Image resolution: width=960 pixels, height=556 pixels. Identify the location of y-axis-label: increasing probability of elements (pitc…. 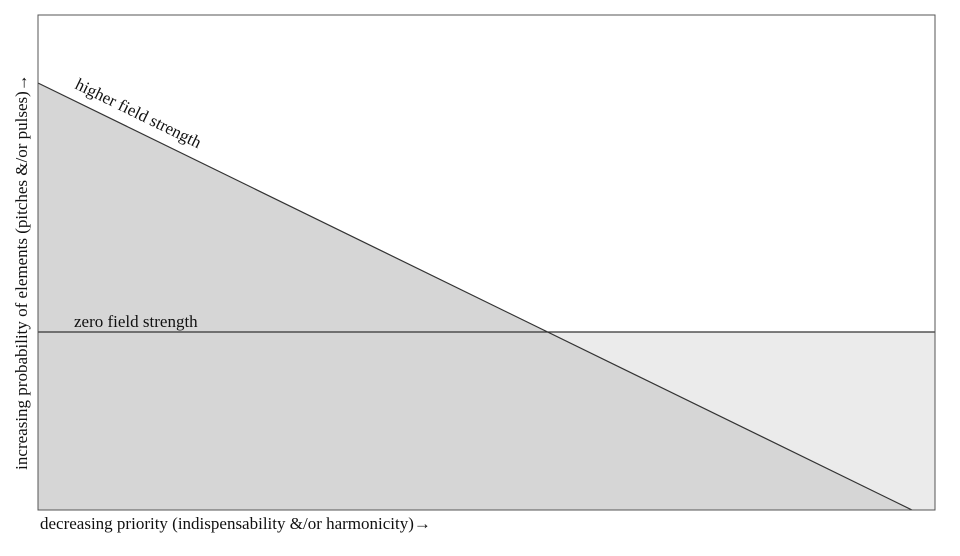
(21, 272).